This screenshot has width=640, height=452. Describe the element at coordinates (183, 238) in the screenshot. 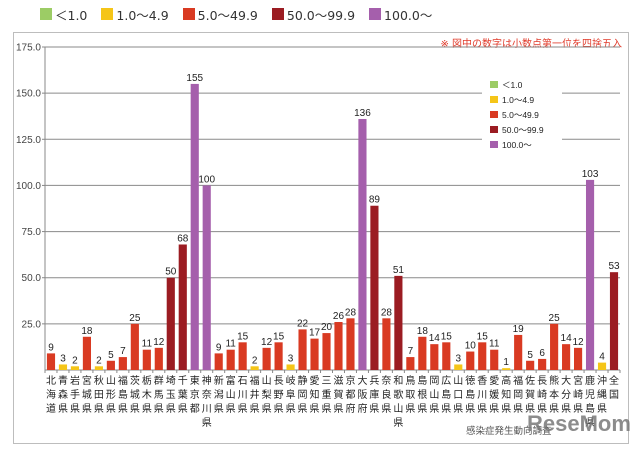

I see `data-label: 68` at that location.